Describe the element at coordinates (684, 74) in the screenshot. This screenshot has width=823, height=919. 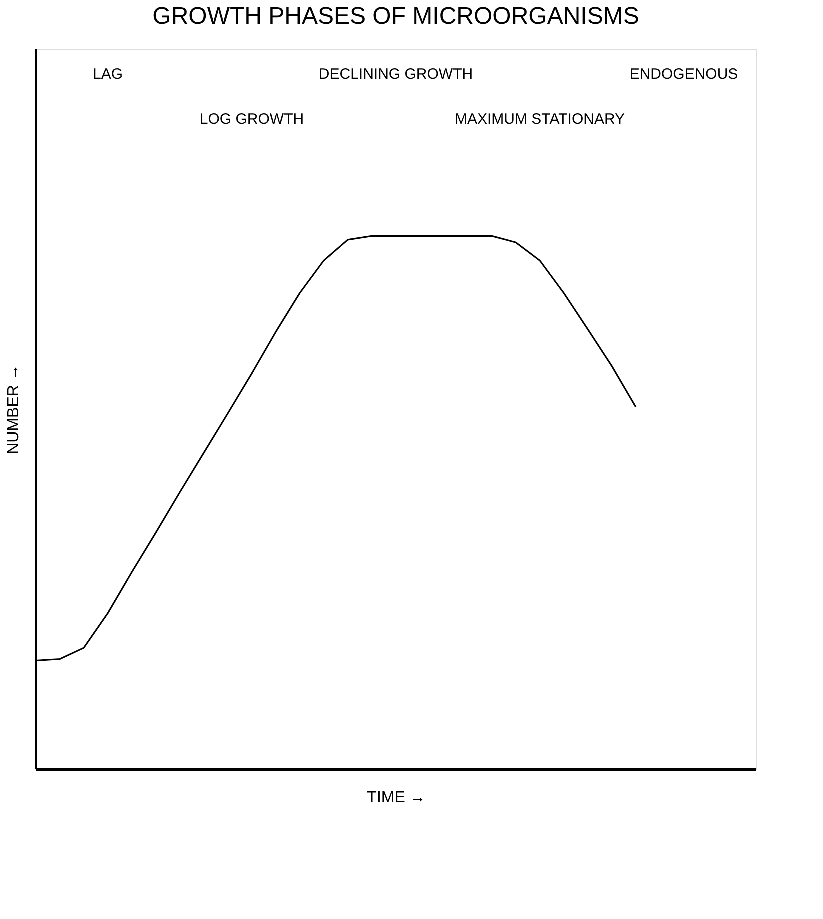
I see `text: ENDOGENOUS` at that location.